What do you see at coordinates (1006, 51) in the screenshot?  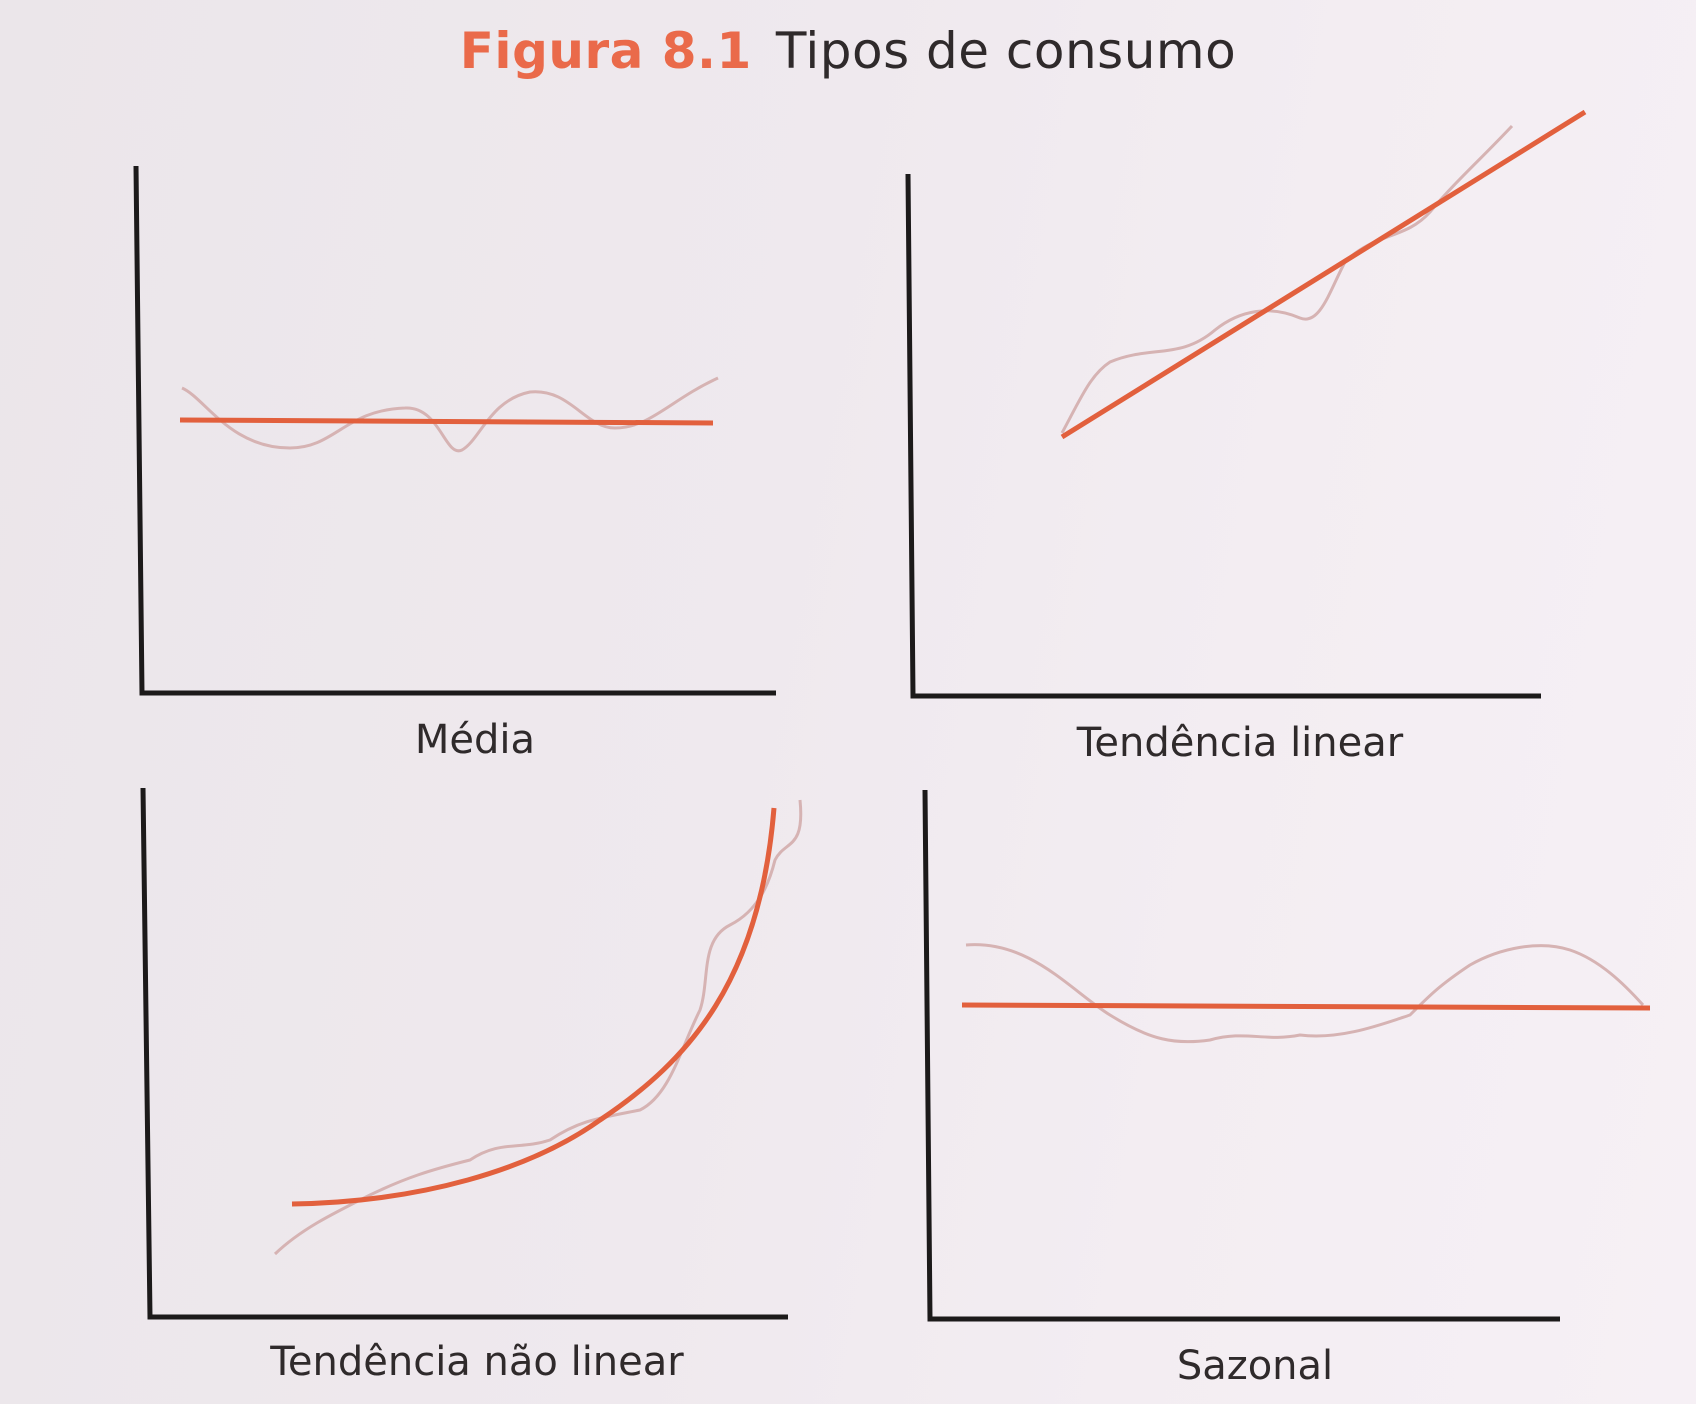 I see `figure-caption: Tipos de consumo` at bounding box center [1006, 51].